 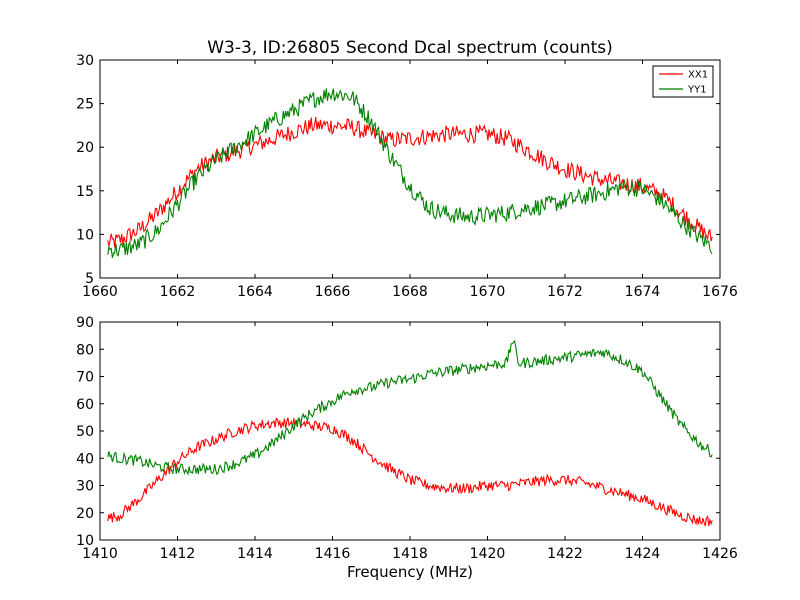 I want to click on panel0-x-tick-label: 1668, so click(x=410, y=292).